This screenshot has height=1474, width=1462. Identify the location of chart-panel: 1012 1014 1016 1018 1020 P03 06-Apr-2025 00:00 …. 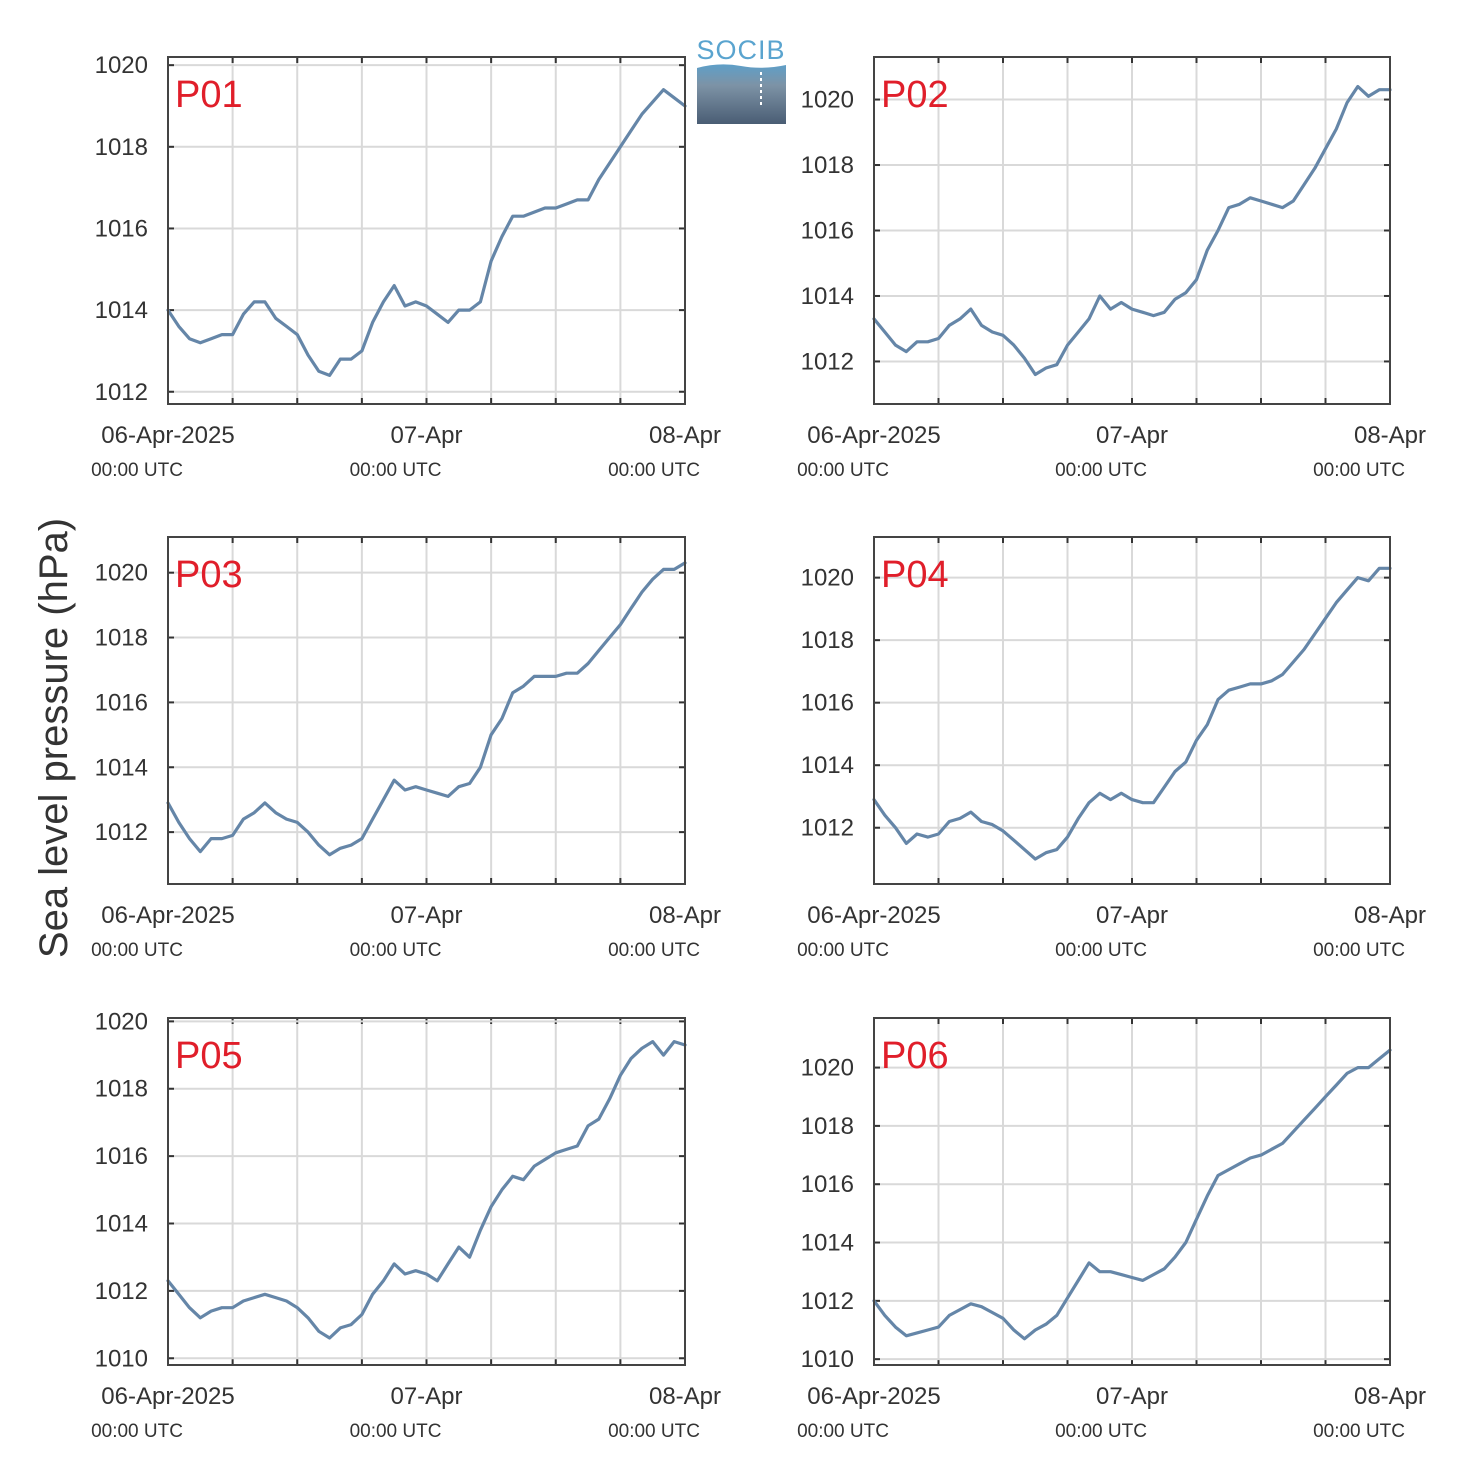
(406, 748).